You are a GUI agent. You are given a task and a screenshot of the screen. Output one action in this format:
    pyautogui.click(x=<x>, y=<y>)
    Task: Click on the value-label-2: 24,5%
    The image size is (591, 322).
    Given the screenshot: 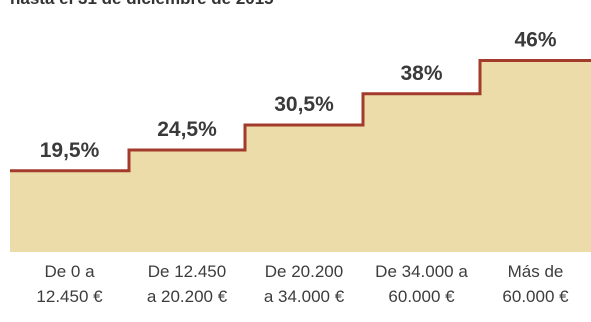 What is the action you would take?
    pyautogui.click(x=187, y=129)
    